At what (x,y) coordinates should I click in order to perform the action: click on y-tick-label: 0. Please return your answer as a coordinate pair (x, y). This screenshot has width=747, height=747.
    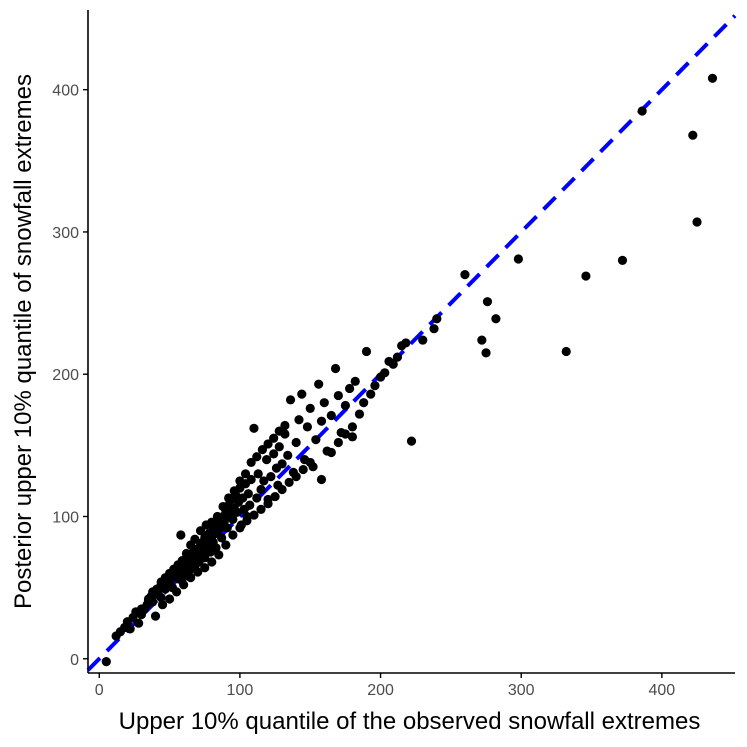
    Looking at the image, I should click on (74, 660).